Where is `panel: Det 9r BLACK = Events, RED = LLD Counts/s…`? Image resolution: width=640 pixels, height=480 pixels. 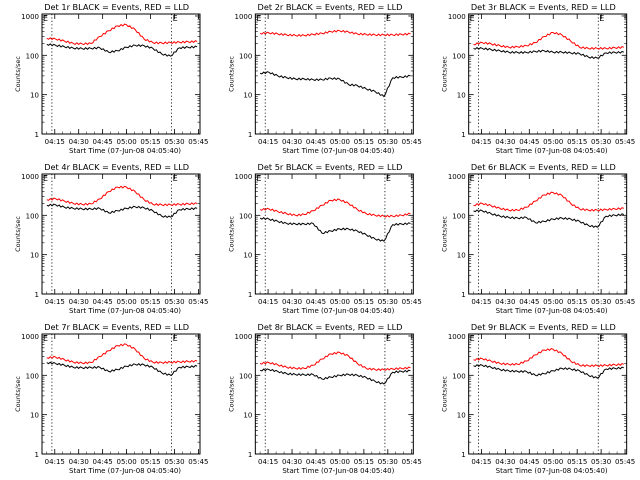
panel: Det 9r BLACK = Events, RED = LLD Counts/s… is located at coordinates (538, 398).